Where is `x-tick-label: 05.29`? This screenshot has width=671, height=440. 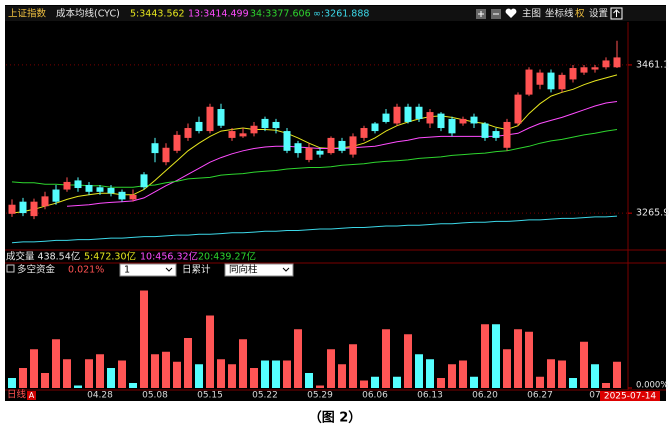
x-tick-label: 05.29 is located at coordinates (320, 396).